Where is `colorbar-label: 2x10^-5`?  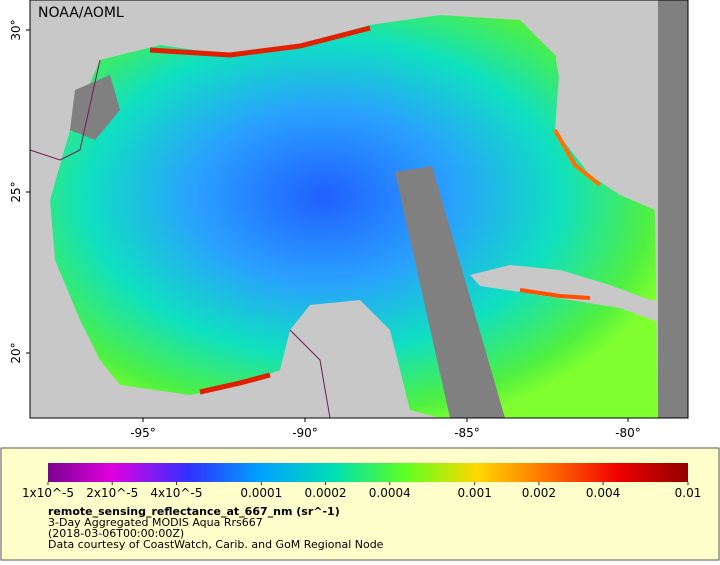 colorbar-label: 2x10^-5 is located at coordinates (112, 493).